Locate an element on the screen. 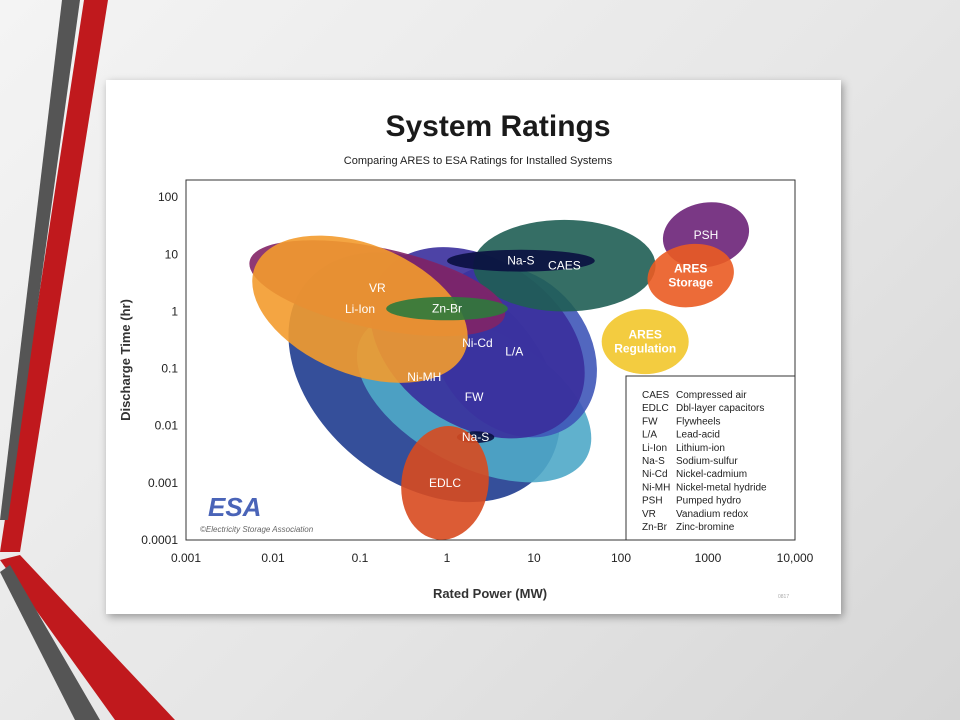 The height and width of the screenshot is (720, 960). region-l-a-2-label: L/A is located at coordinates (514, 351).